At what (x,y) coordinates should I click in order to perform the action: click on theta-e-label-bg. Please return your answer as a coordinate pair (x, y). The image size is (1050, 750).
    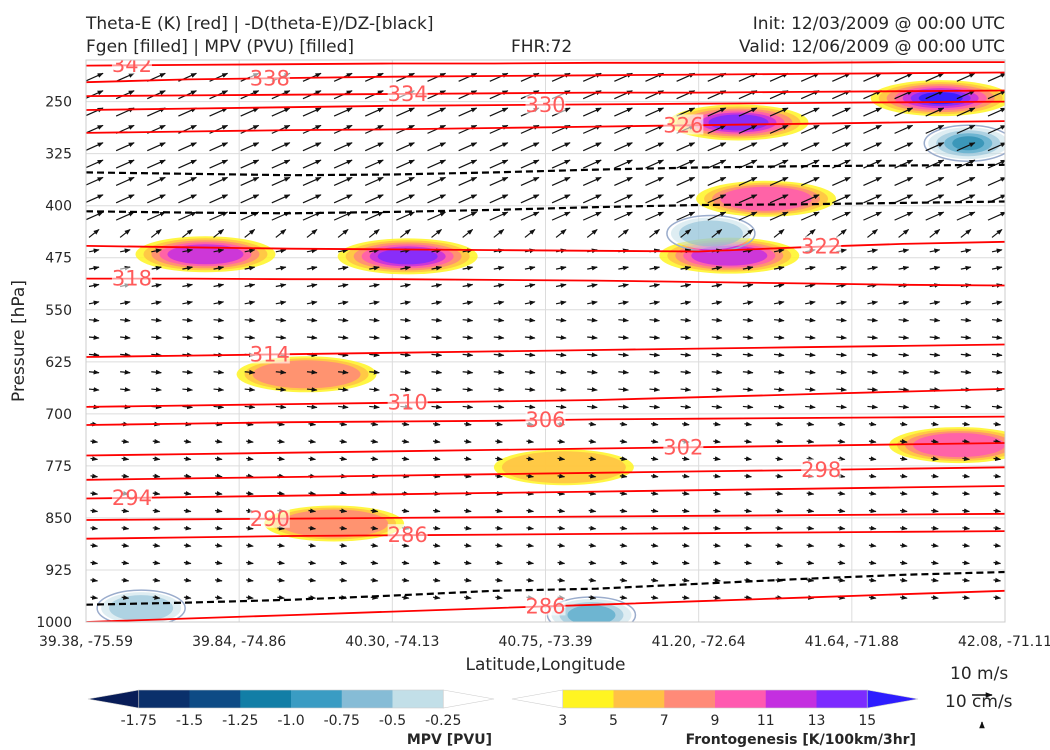
    Looking at the image, I should click on (407, 534).